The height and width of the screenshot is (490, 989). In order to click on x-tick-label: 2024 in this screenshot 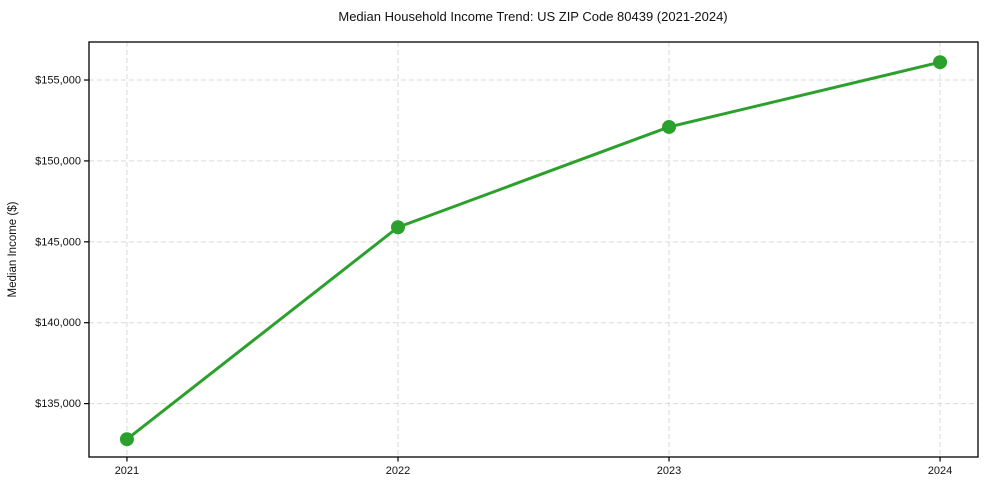, I will do `click(940, 471)`.